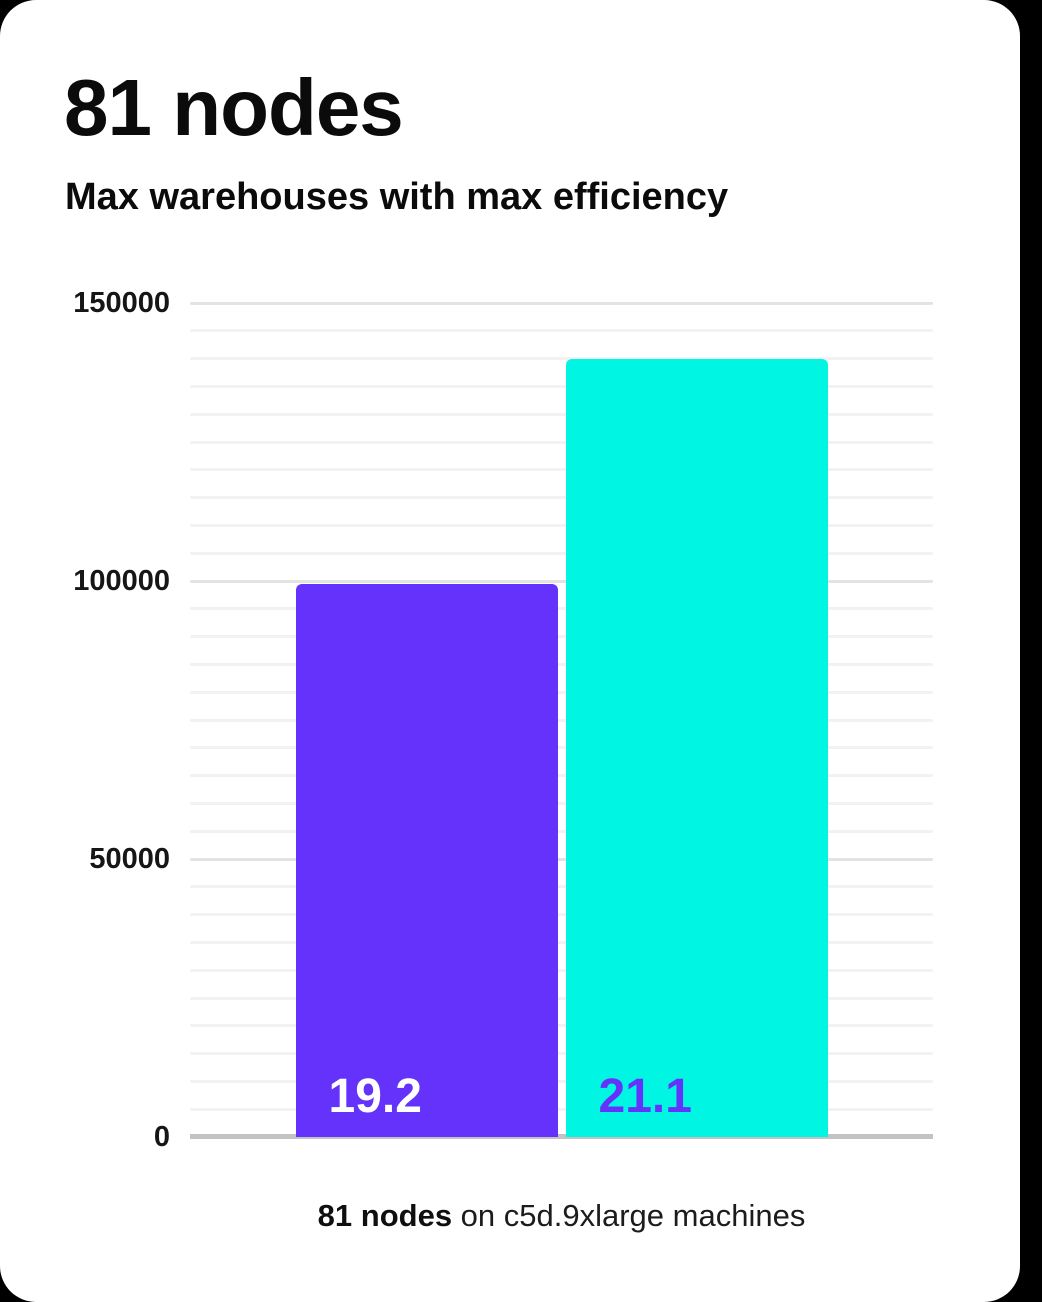  I want to click on caption-rest-text: on c5d.9xlarge machines, so click(629, 1215).